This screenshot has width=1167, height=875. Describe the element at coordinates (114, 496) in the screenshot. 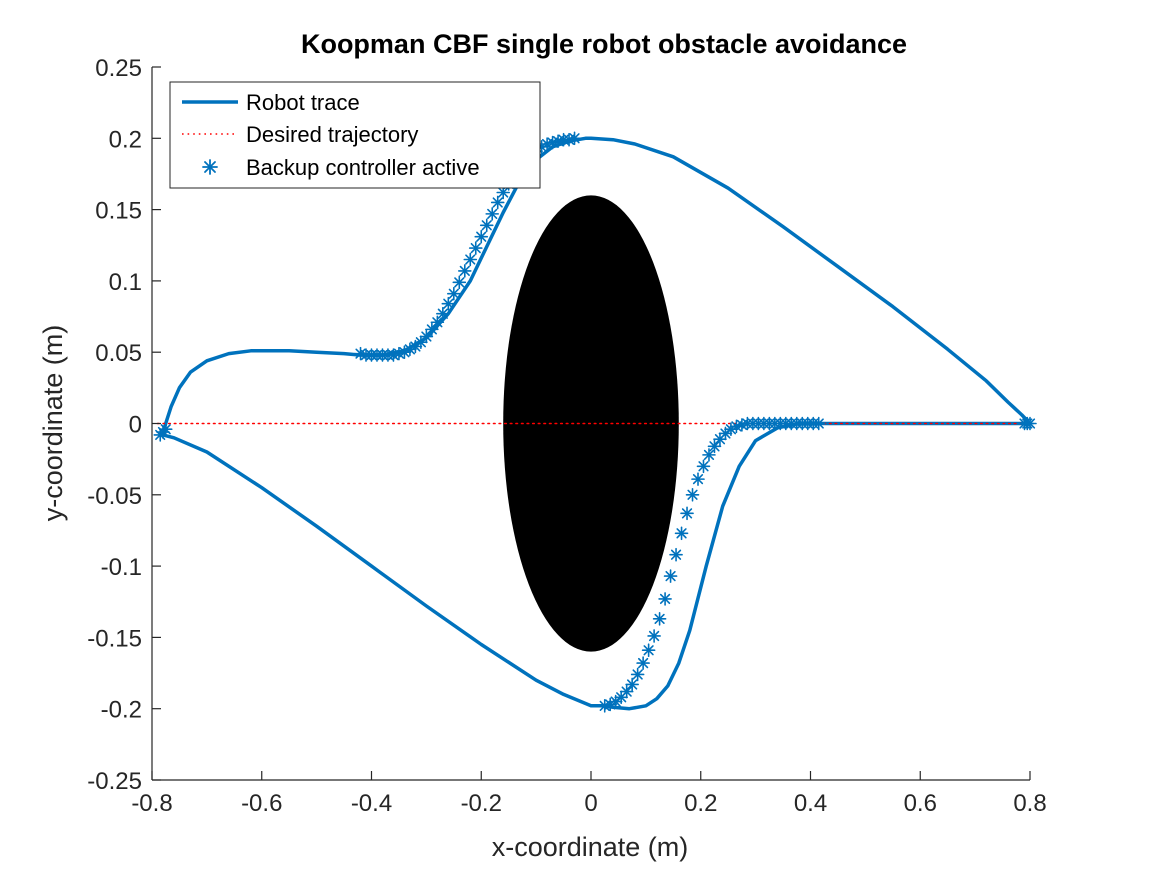

I see `y-tick-label: -0.05` at that location.